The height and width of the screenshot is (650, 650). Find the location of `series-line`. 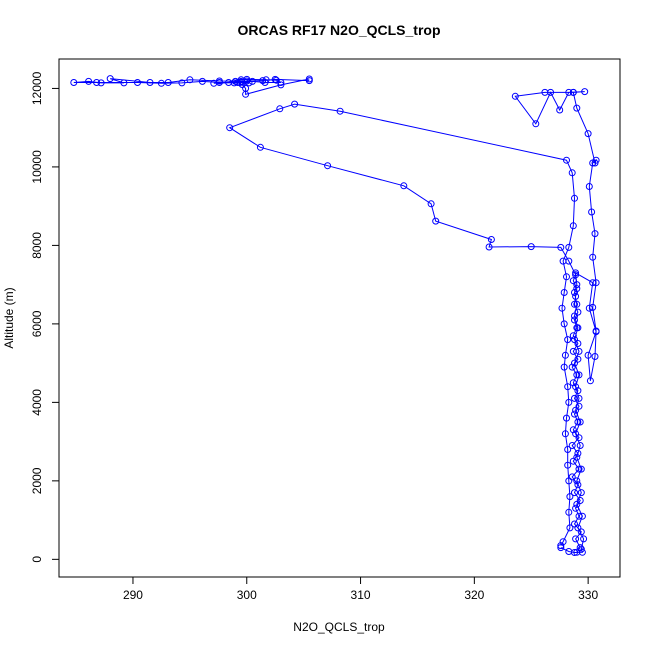

series-line is located at coordinates (556, 322).